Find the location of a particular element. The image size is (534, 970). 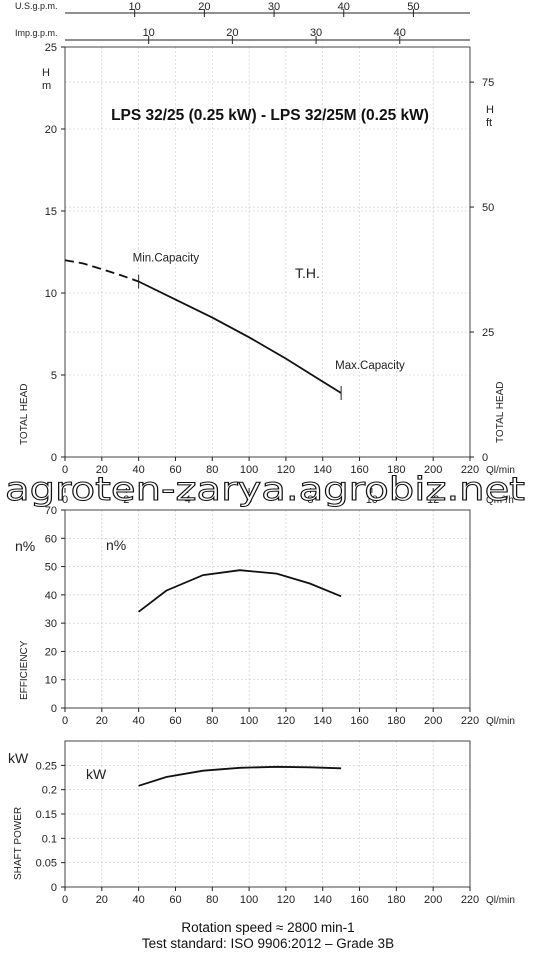

y-tick-label: 50 is located at coordinates (51, 568).